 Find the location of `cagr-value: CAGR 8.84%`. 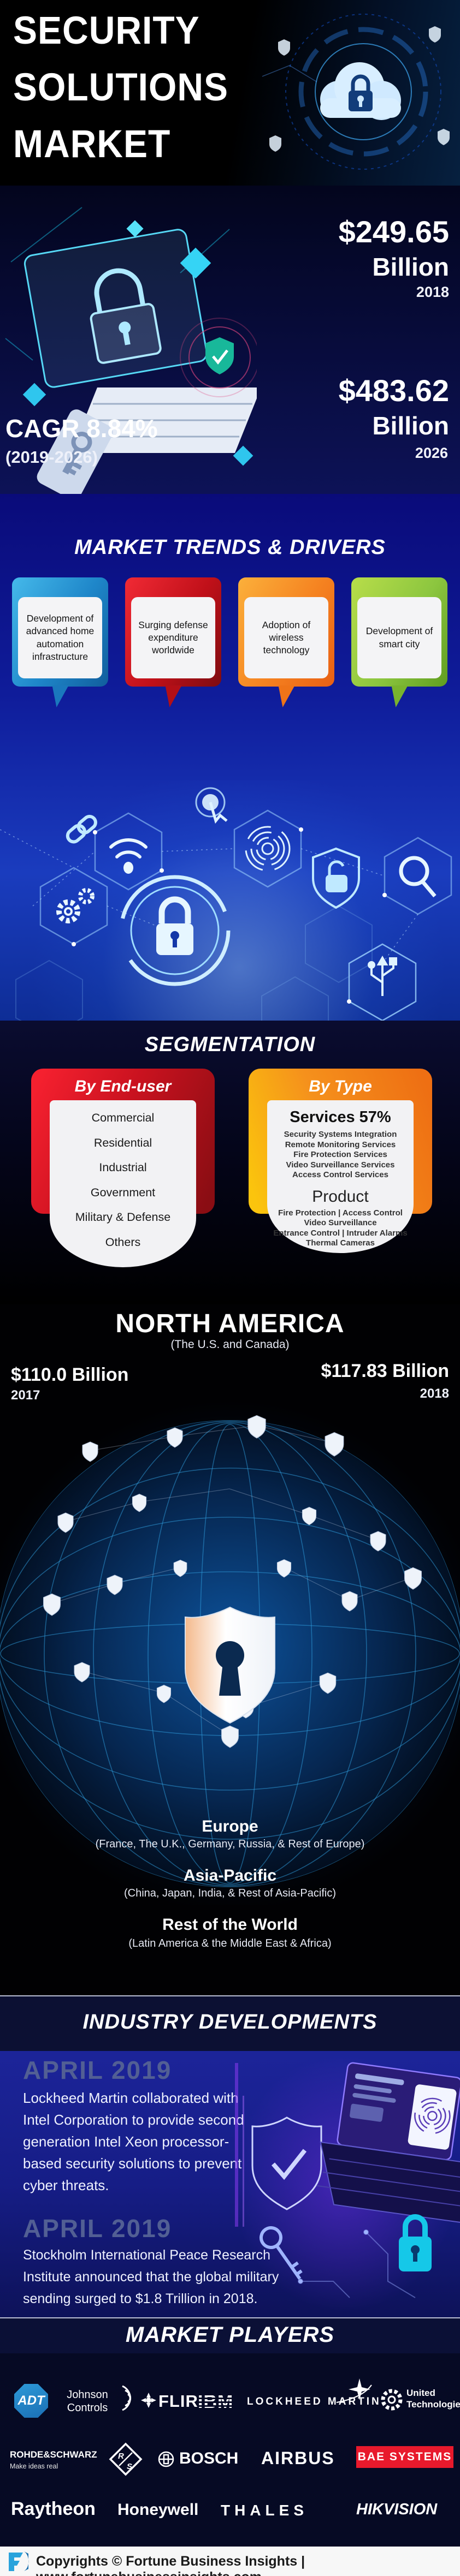

cagr-value: CAGR 8.84% is located at coordinates (82, 428).